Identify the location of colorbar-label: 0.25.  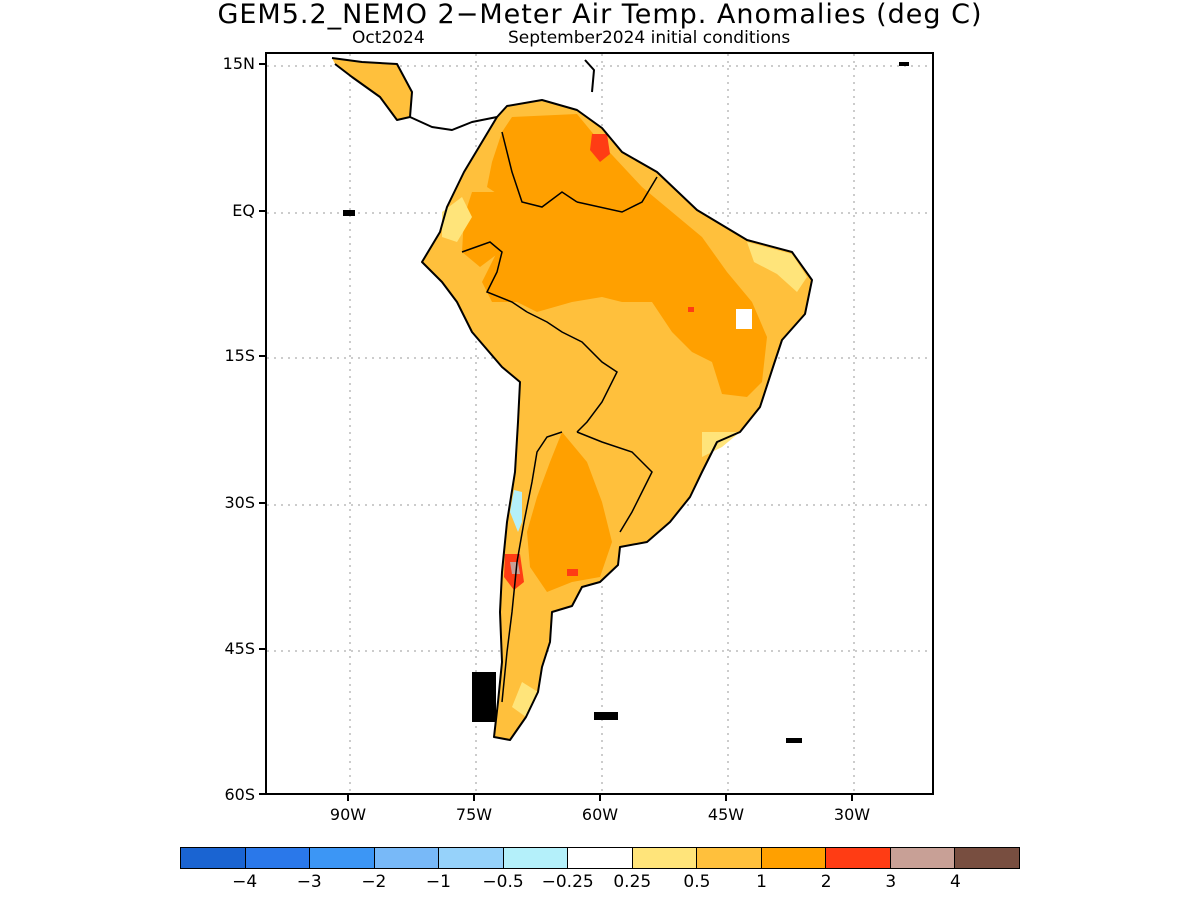
(632, 882).